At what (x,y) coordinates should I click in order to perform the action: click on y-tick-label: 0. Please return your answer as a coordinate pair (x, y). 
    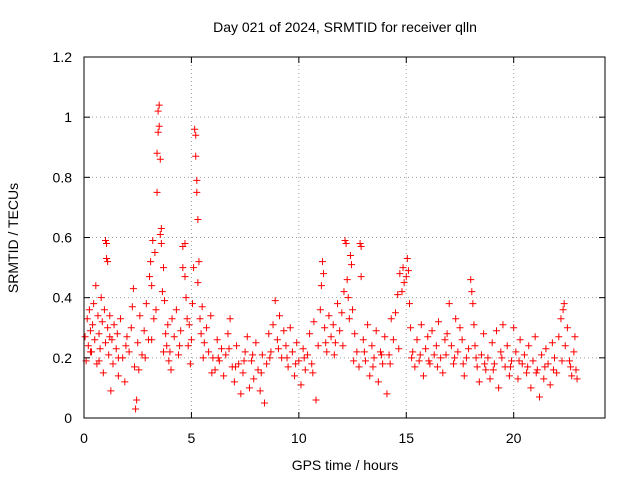
    Looking at the image, I should click on (68, 418).